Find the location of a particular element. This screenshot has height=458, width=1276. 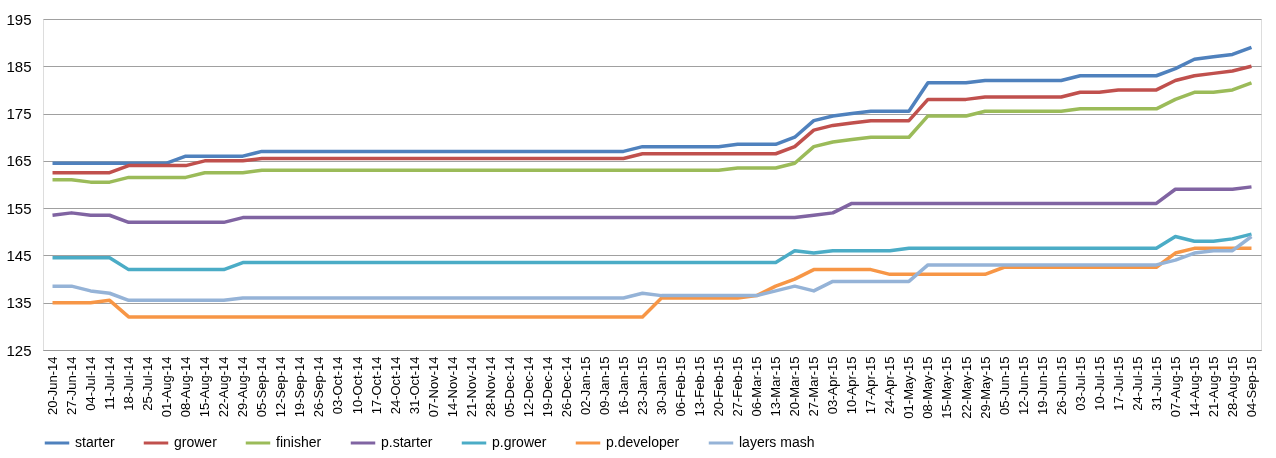

x-tick-label: 20-Jun-14 is located at coordinates (53, 386).